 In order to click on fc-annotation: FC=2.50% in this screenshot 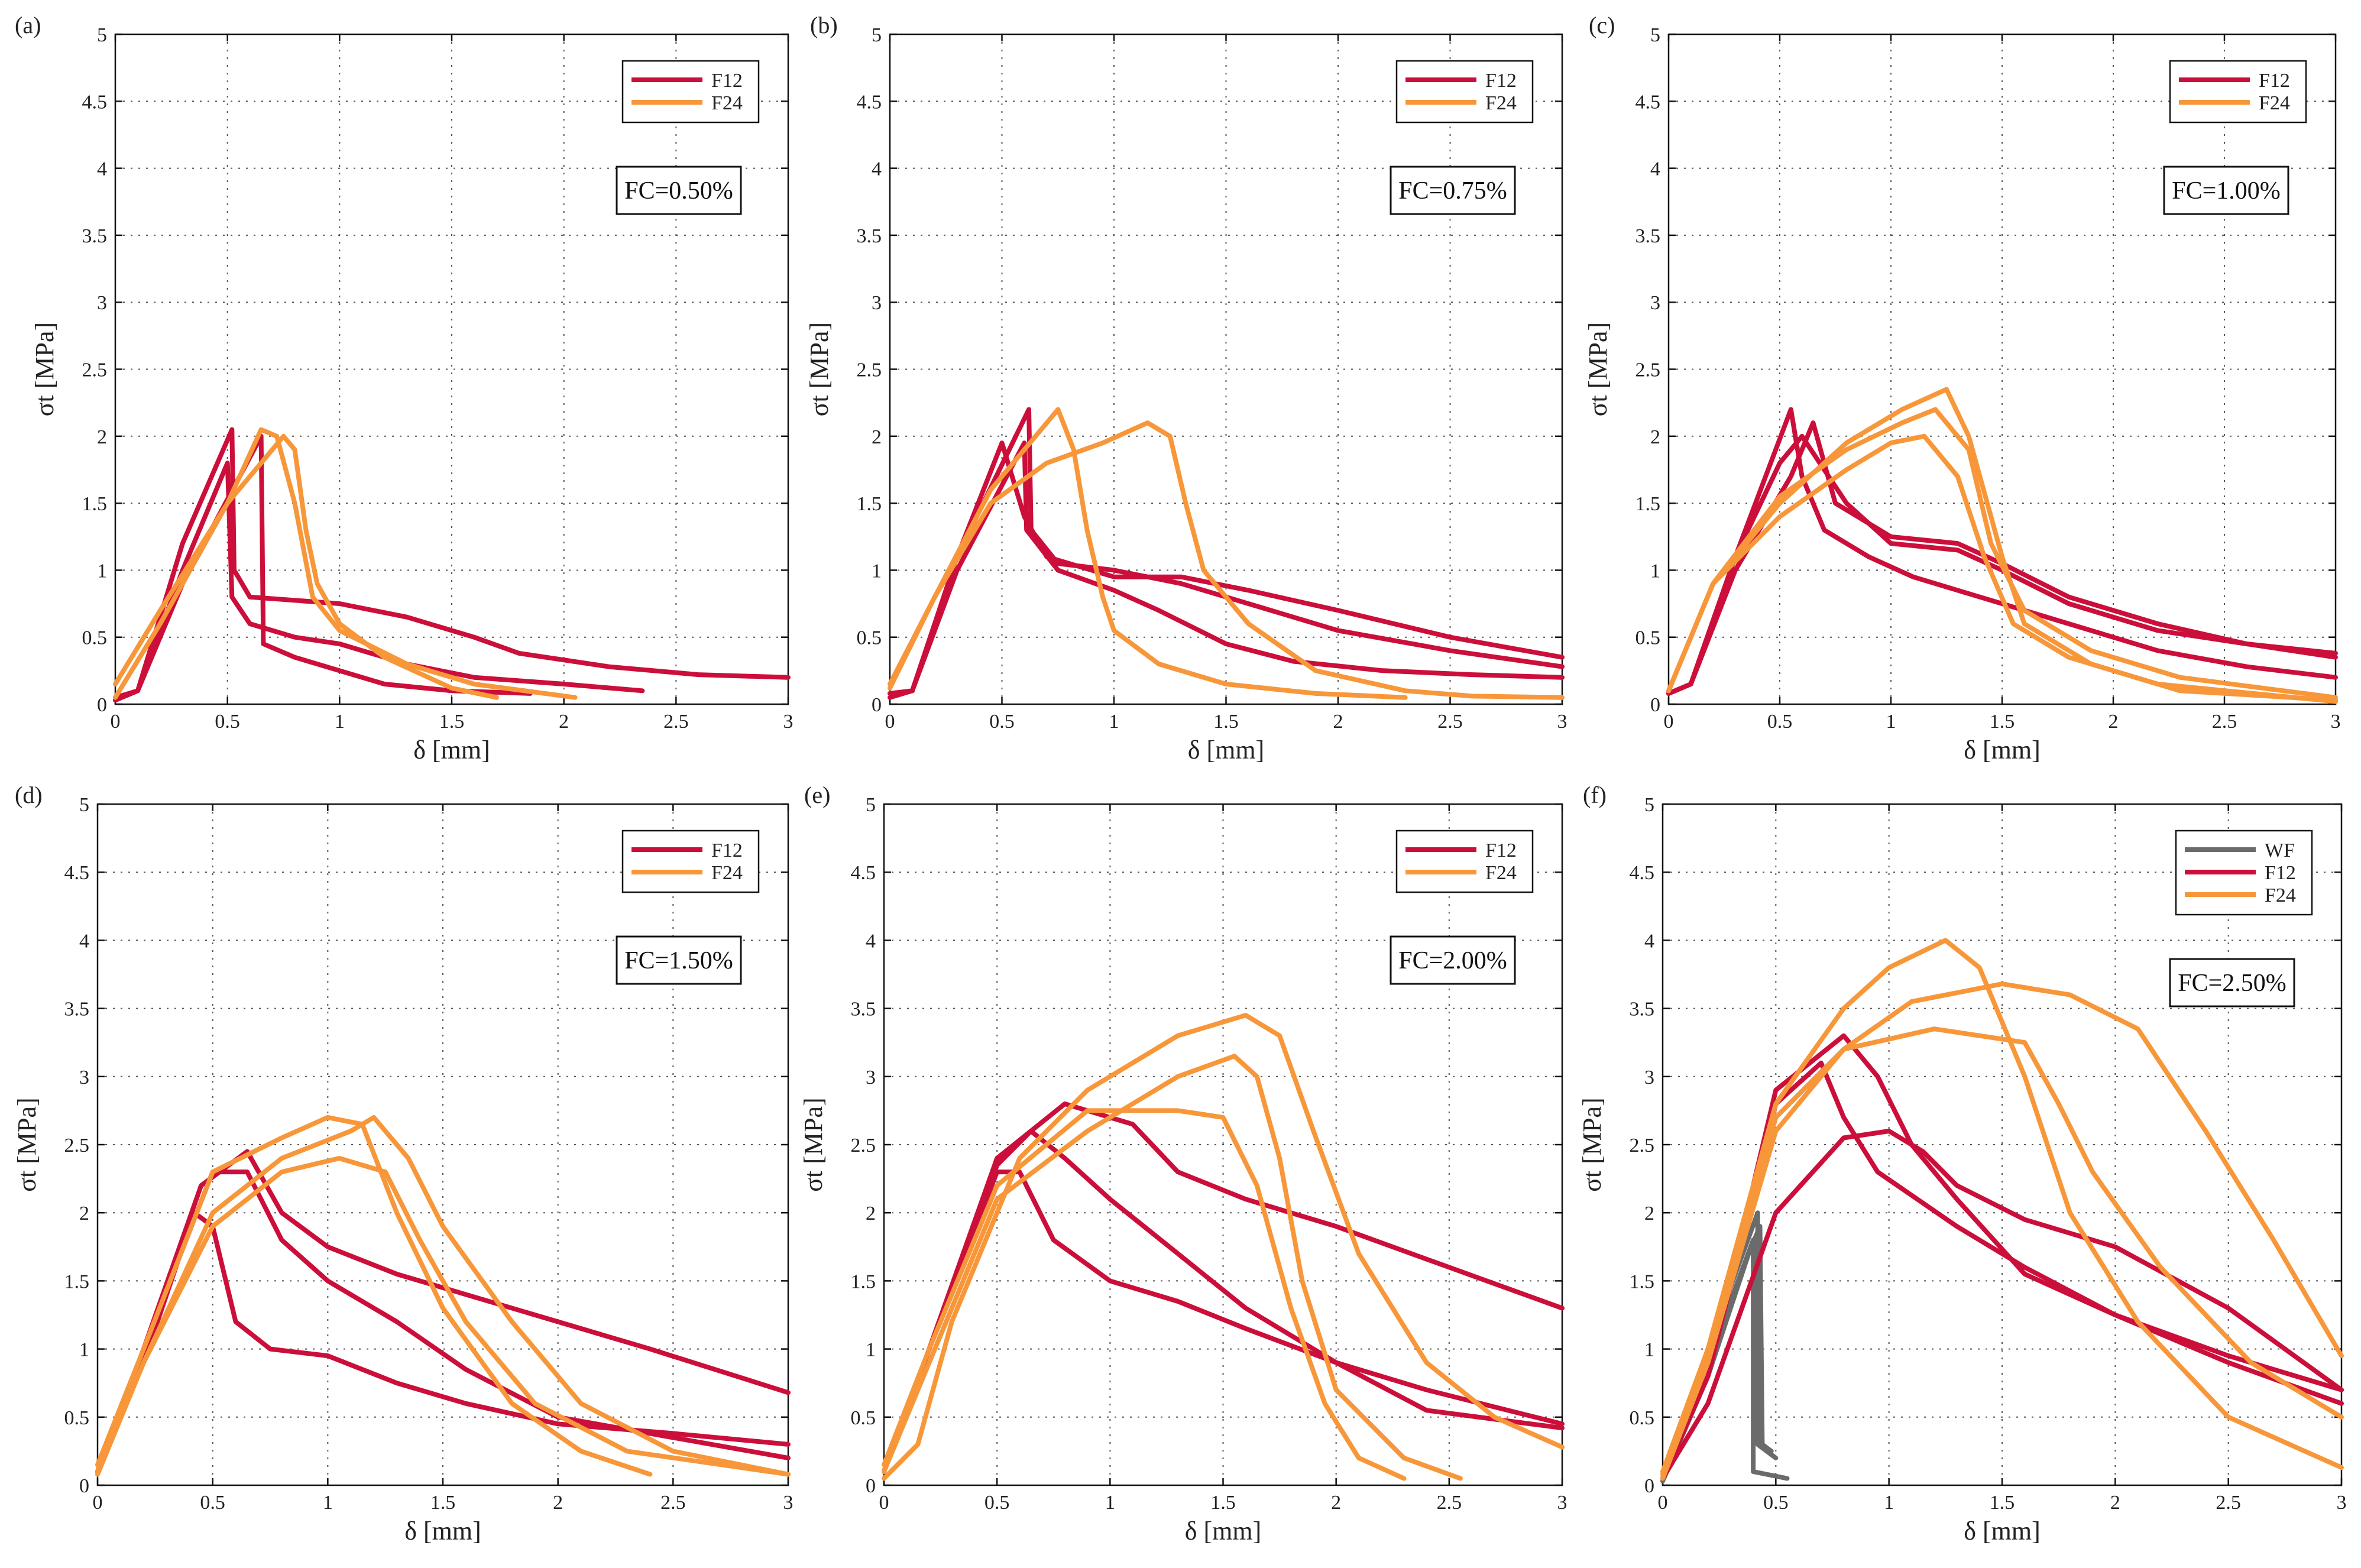, I will do `click(2232, 982)`.